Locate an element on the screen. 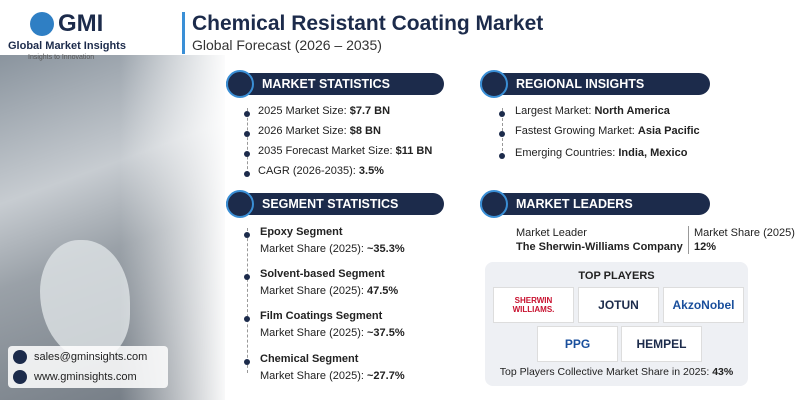 Image resolution: width=800 pixels, height=400 pixels. footer-value: 43% is located at coordinates (723, 372).